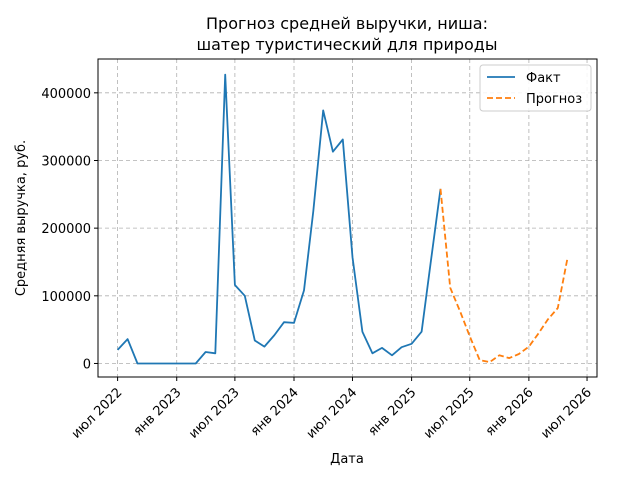  I want to click on x-tick-label: июл 2023, so click(214, 413).